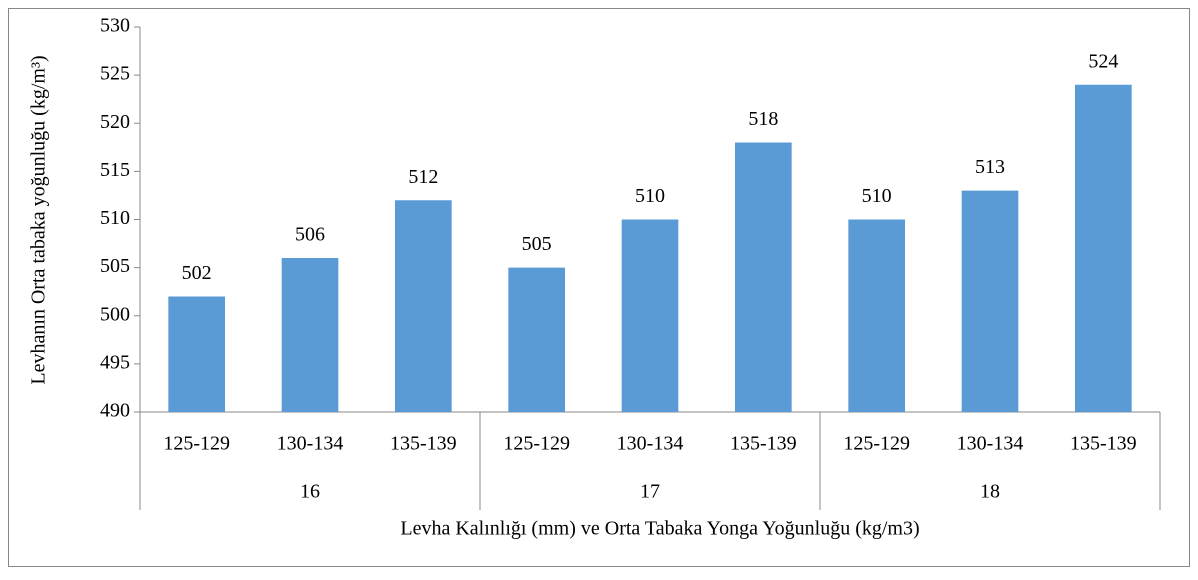 This screenshot has height=580, width=1198. What do you see at coordinates (39, 219) in the screenshot?
I see `y-axis-title: Levhanın Orta tabaka yoğunluğu (kg/m³)` at bounding box center [39, 219].